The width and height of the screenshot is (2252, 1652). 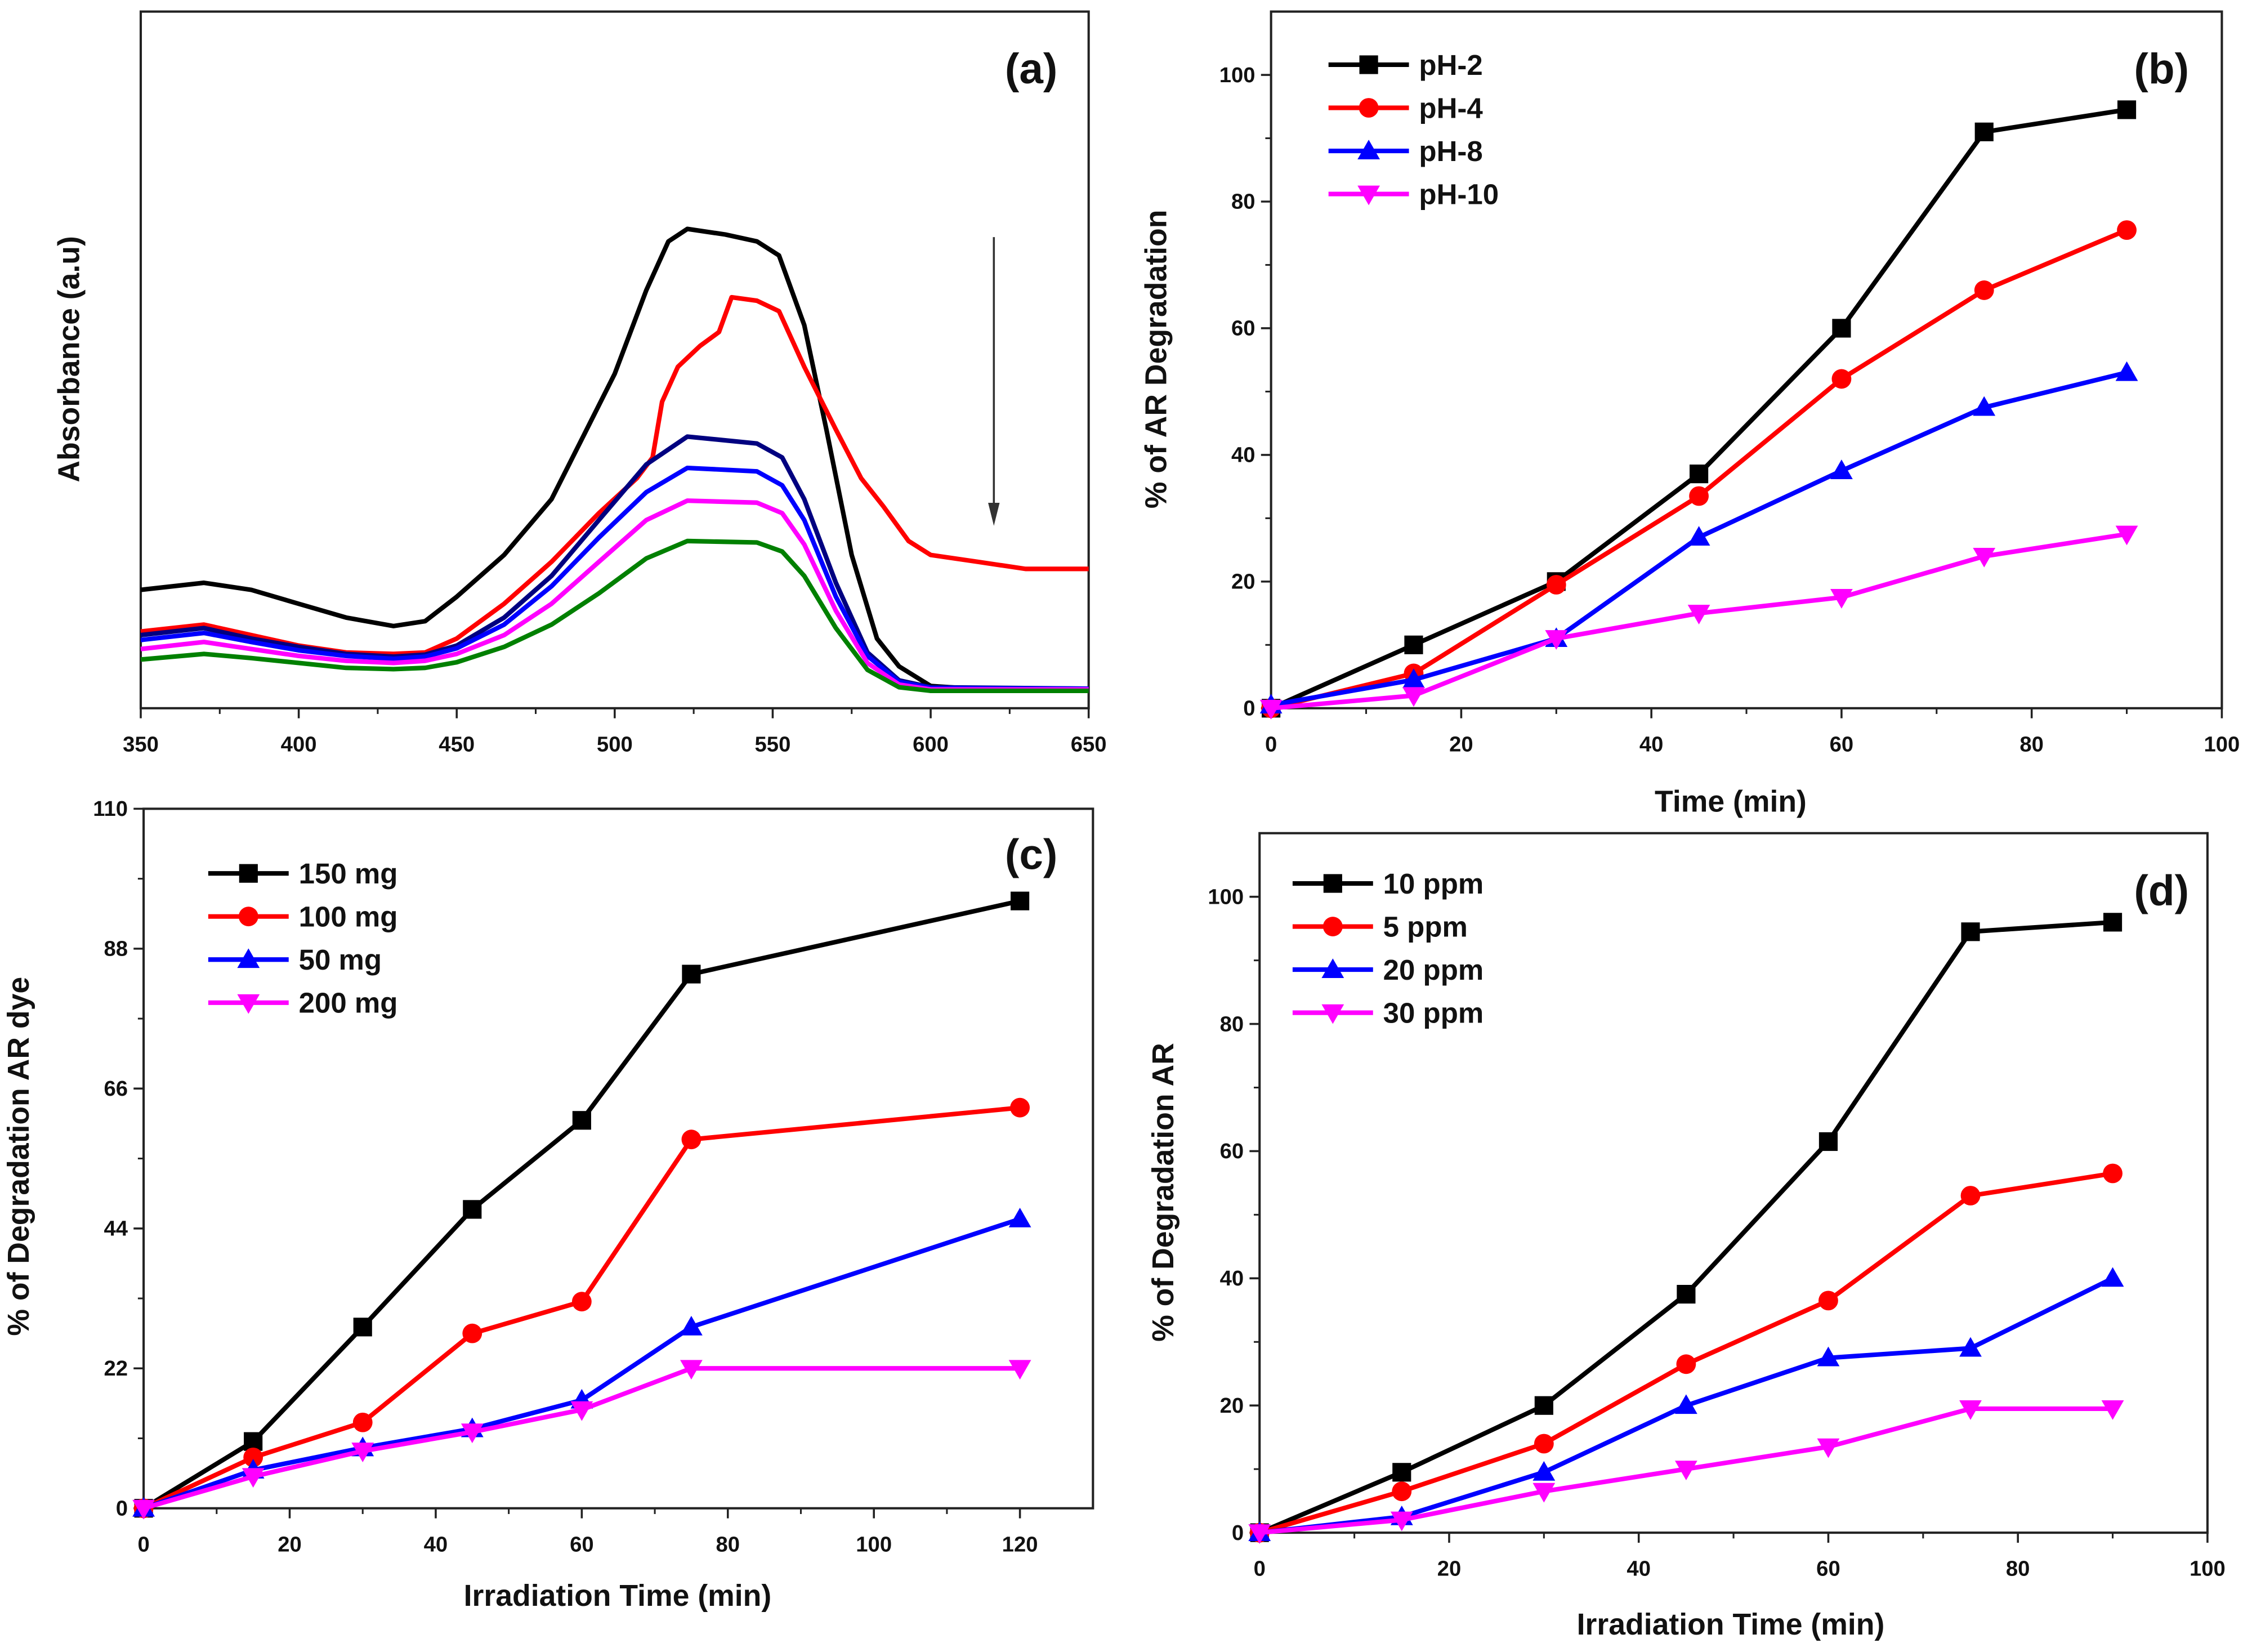 I want to click on y-tick-label: 22, so click(x=116, y=1368).